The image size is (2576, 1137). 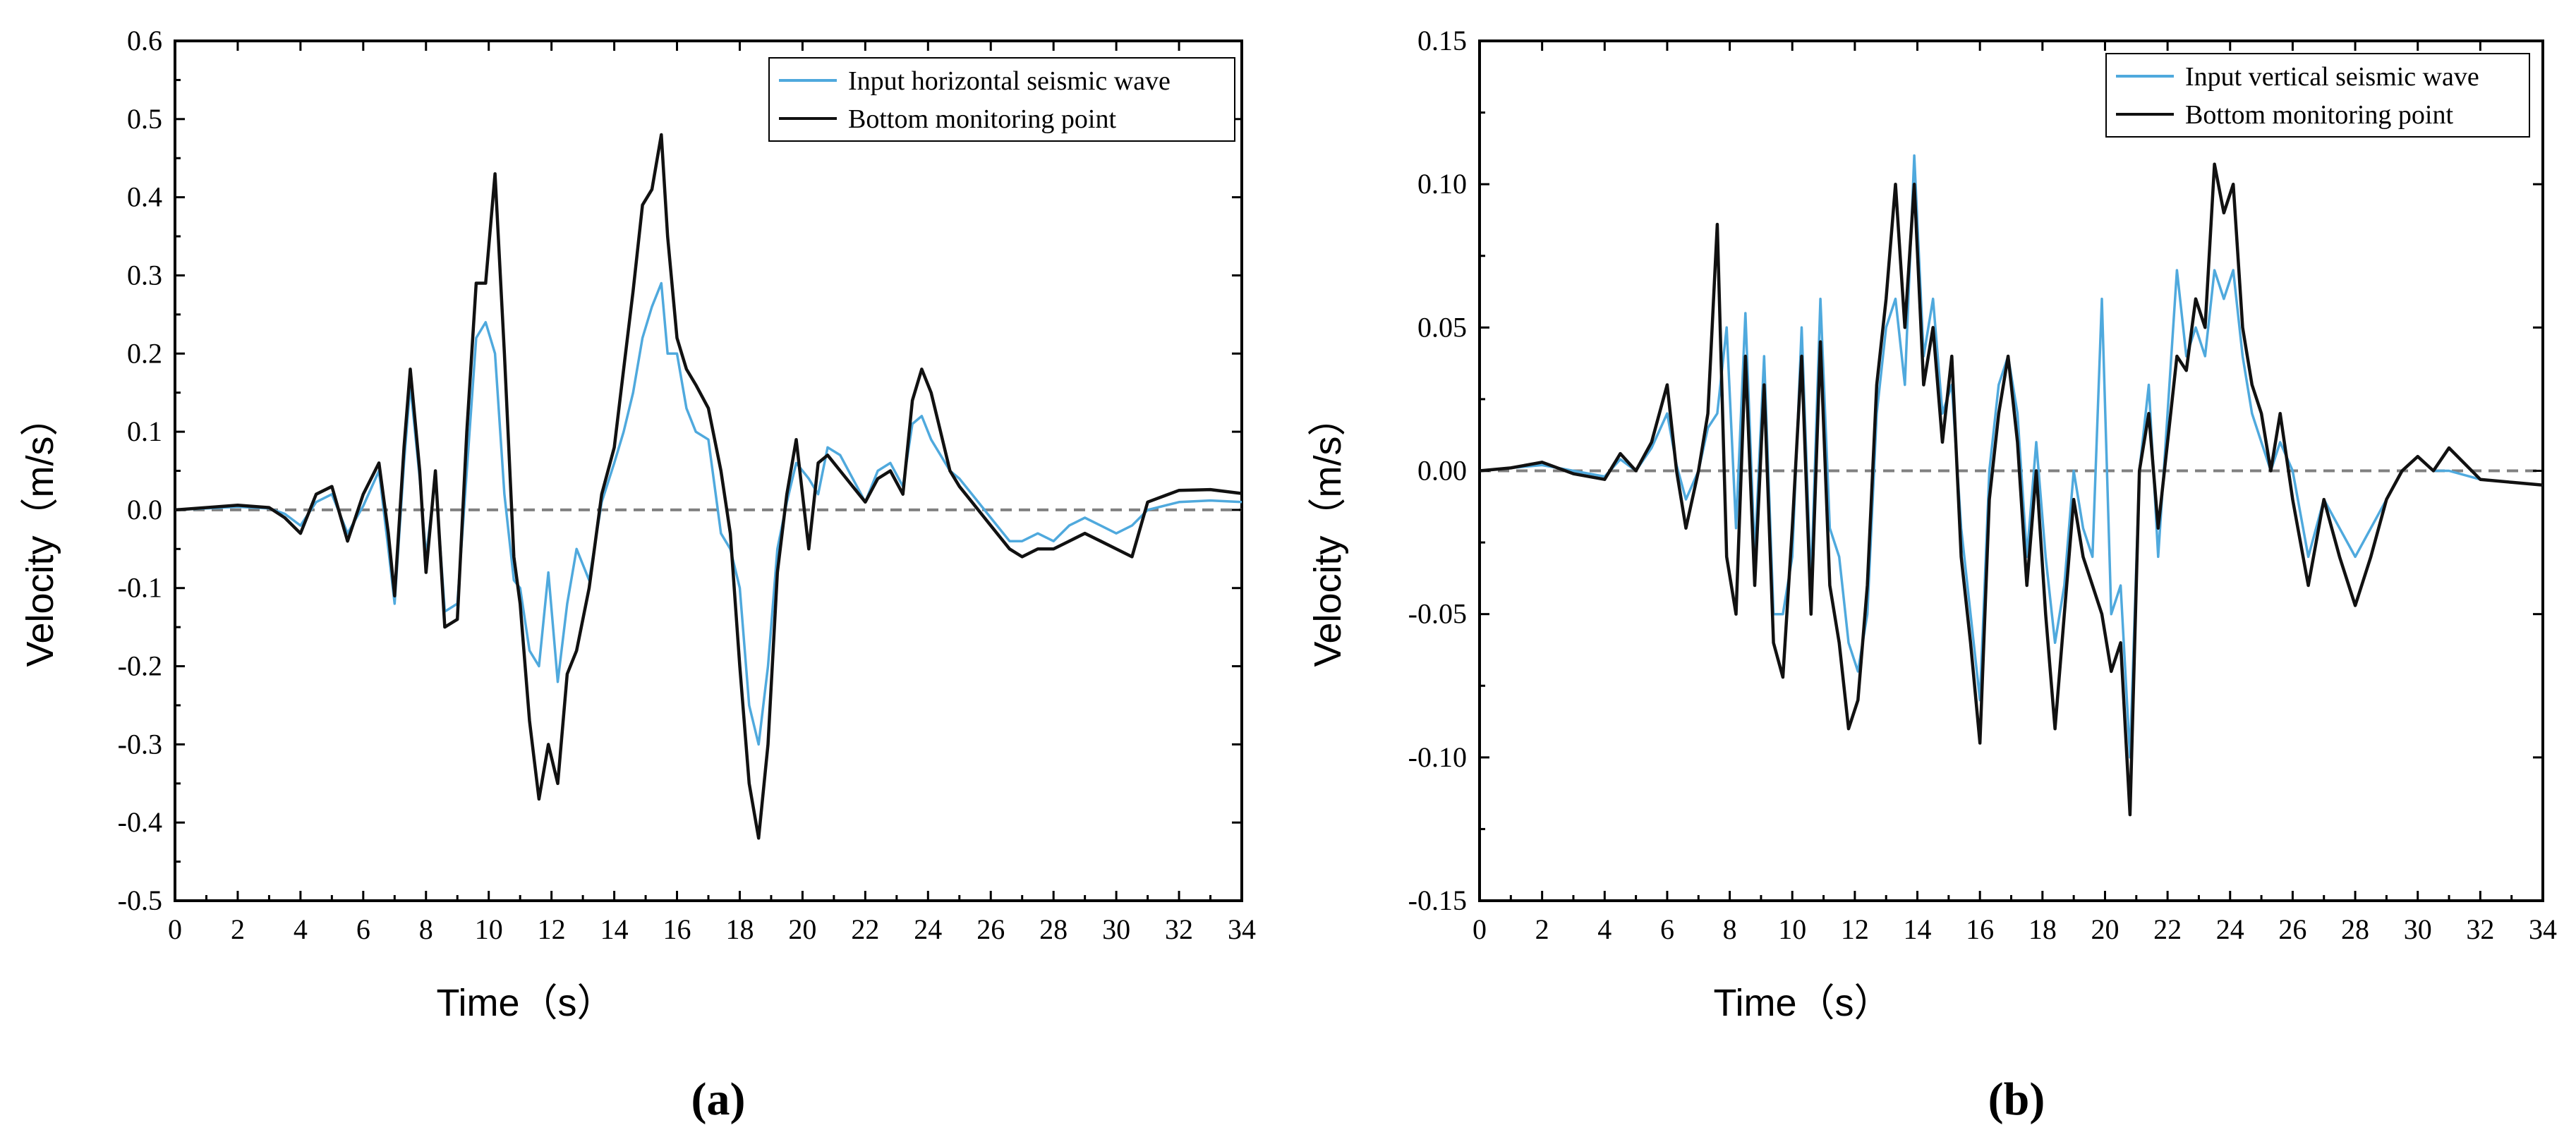 I want to click on y-axis-title-a: Velocity（m/s）, so click(x=40, y=532).